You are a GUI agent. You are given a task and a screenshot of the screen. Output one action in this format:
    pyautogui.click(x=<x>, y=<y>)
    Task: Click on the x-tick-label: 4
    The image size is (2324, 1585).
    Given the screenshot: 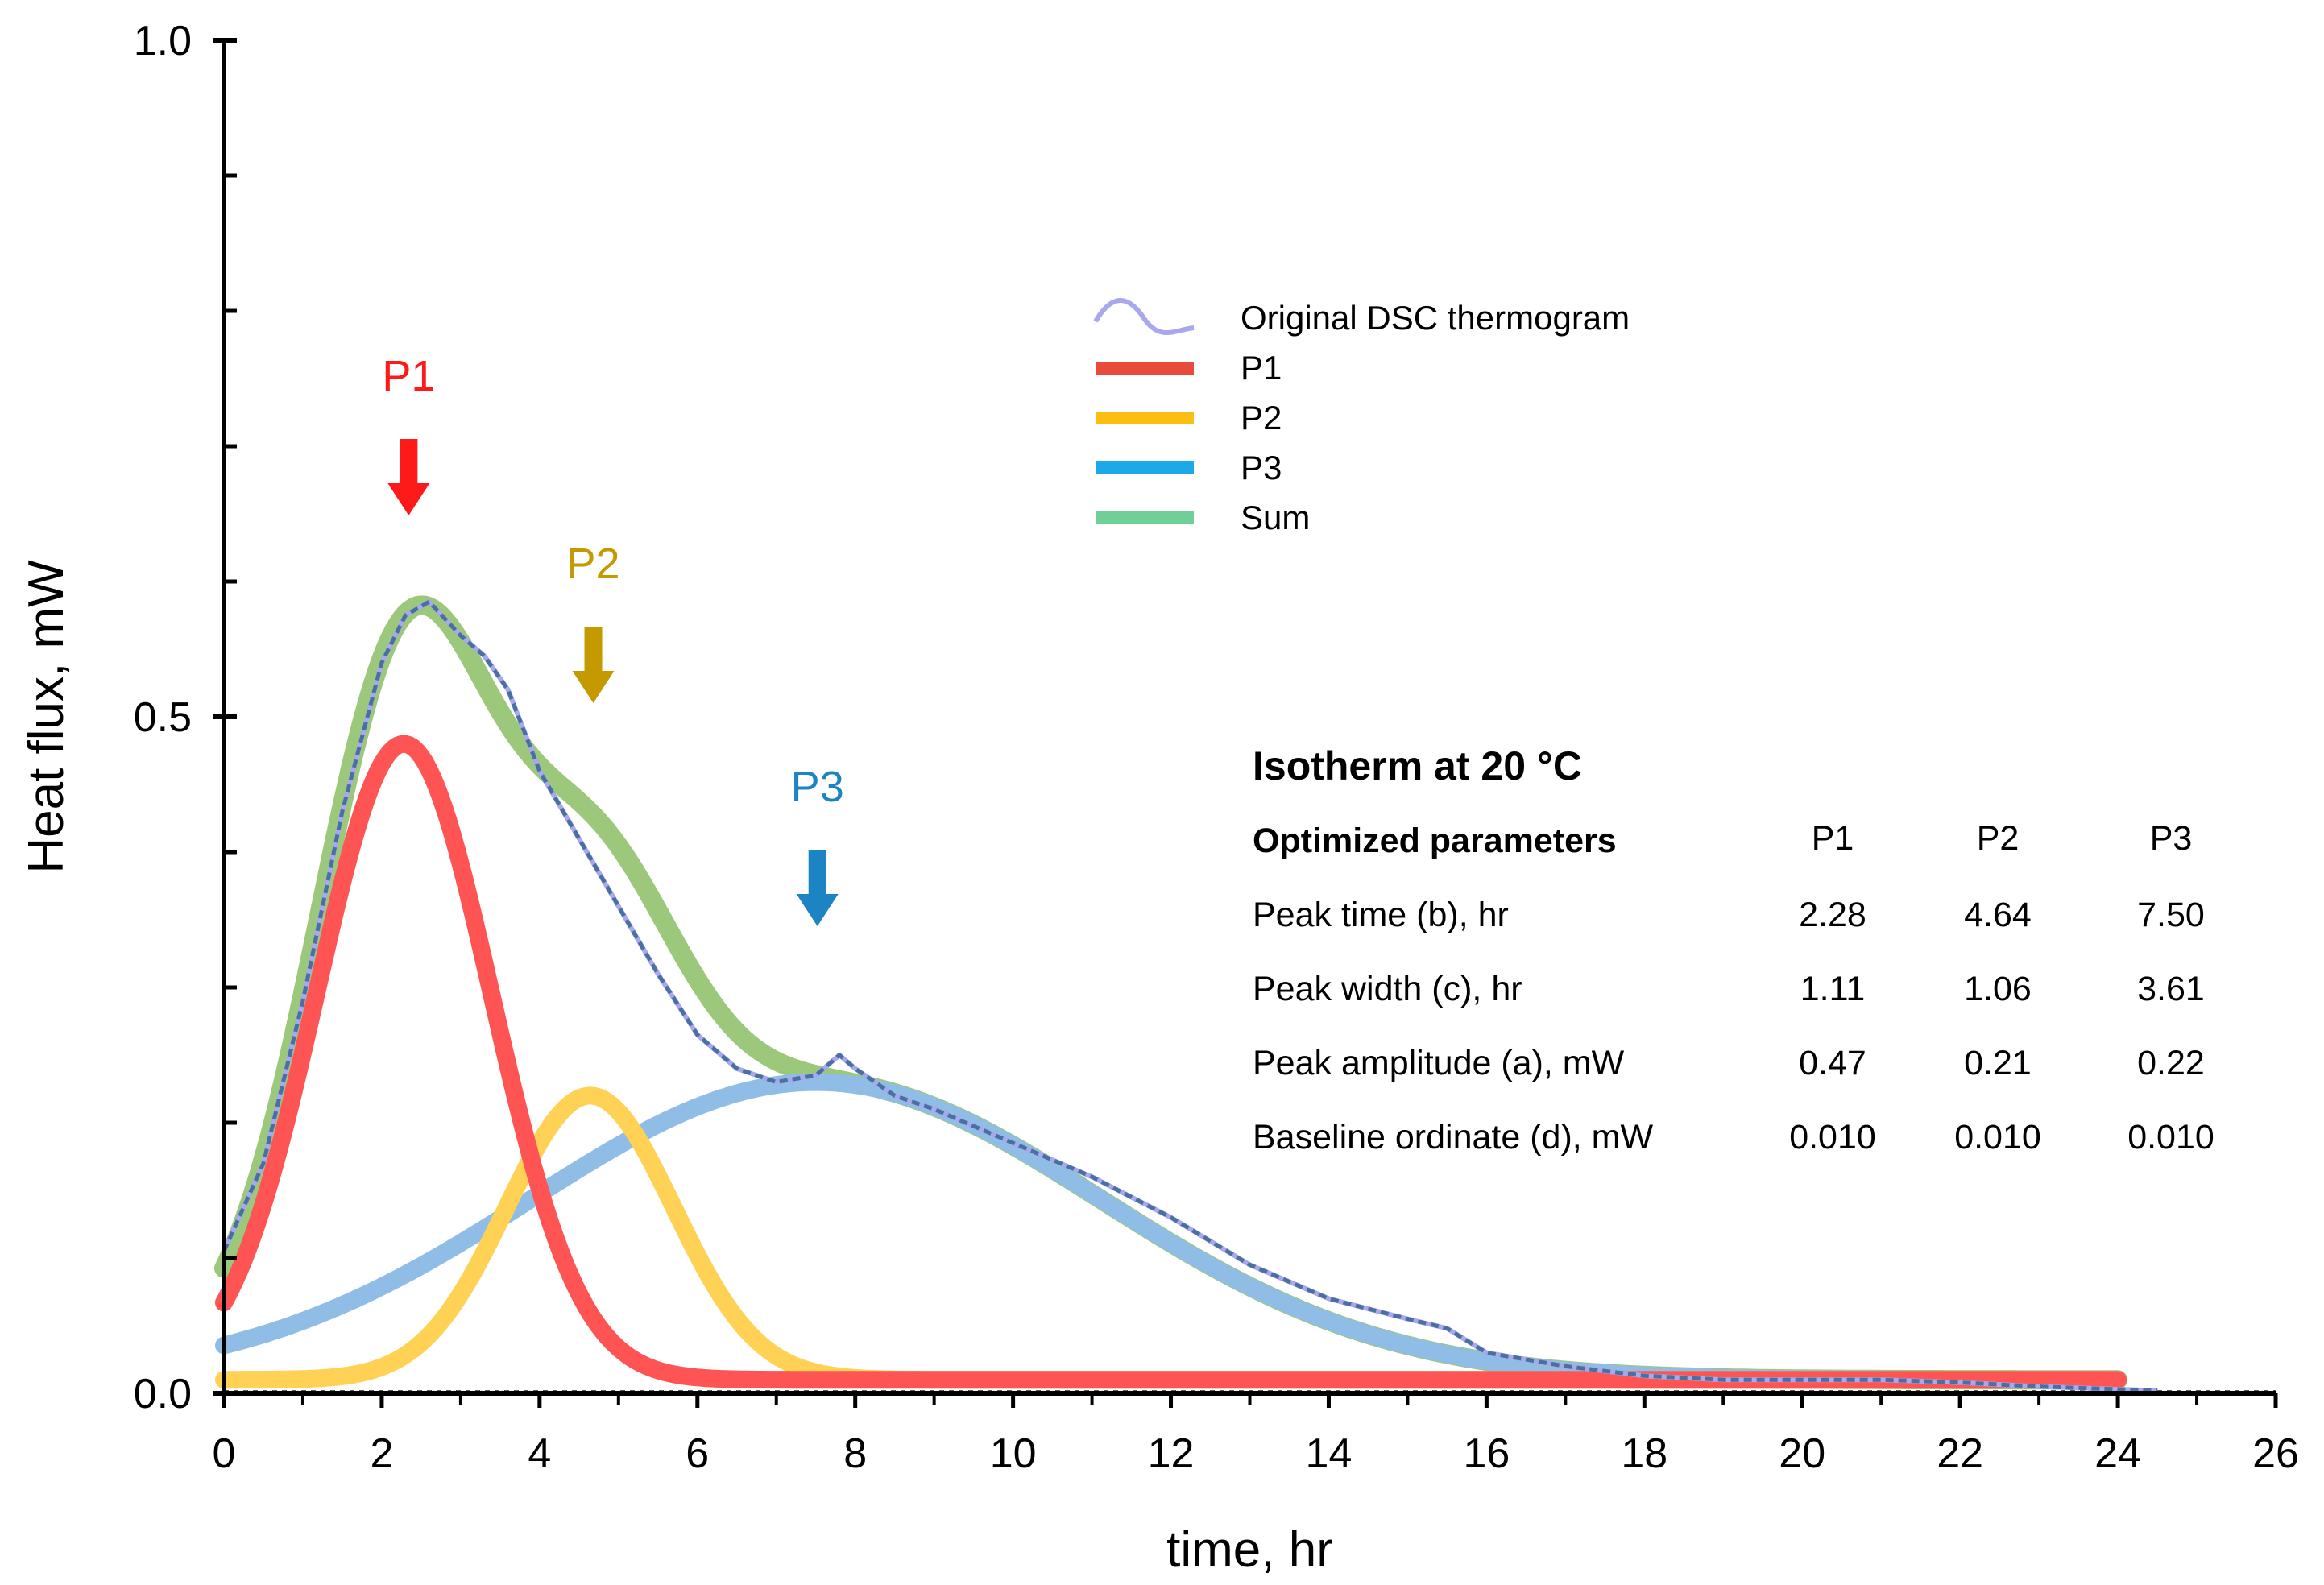 What is the action you would take?
    pyautogui.click(x=539, y=1453)
    